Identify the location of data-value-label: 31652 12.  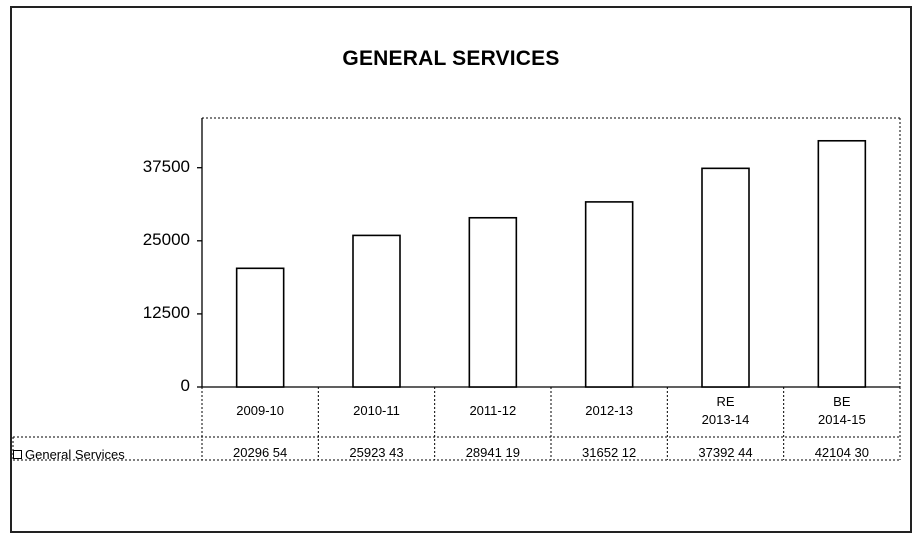
(609, 452).